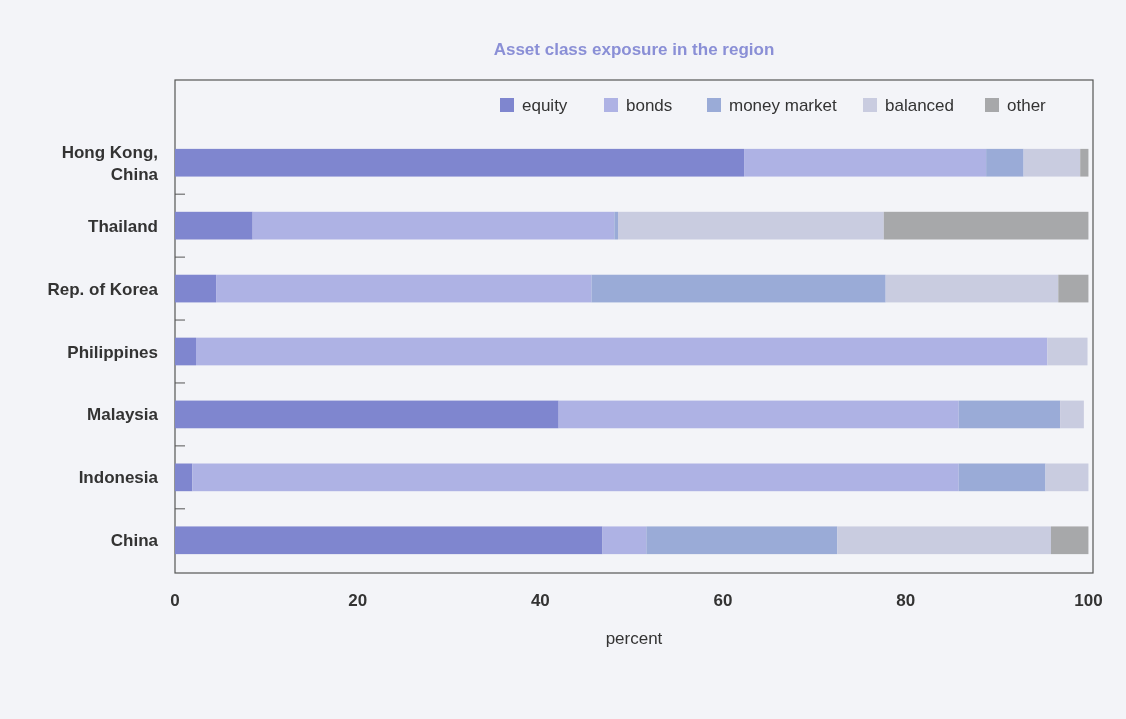 The width and height of the screenshot is (1126, 719). I want to click on y-tick-label: Rep. of Korea, so click(103, 289).